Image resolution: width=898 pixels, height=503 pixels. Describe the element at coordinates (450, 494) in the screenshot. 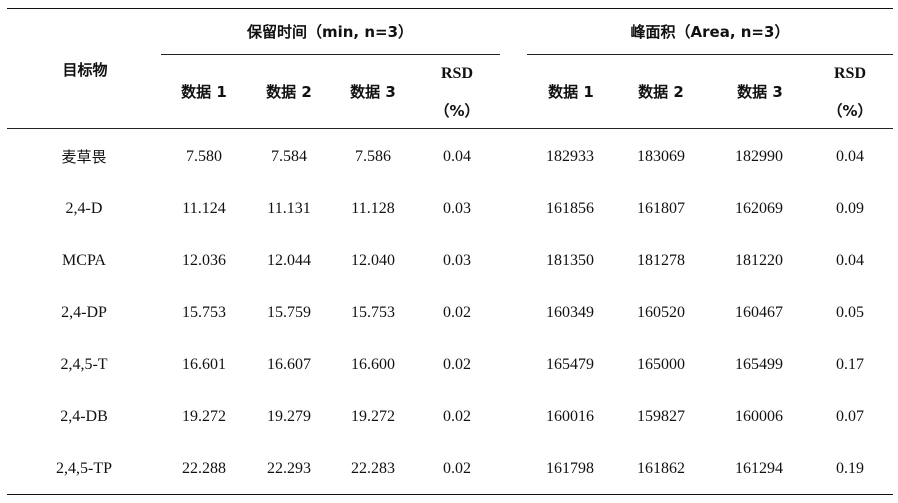

I see `bottom-rule` at that location.